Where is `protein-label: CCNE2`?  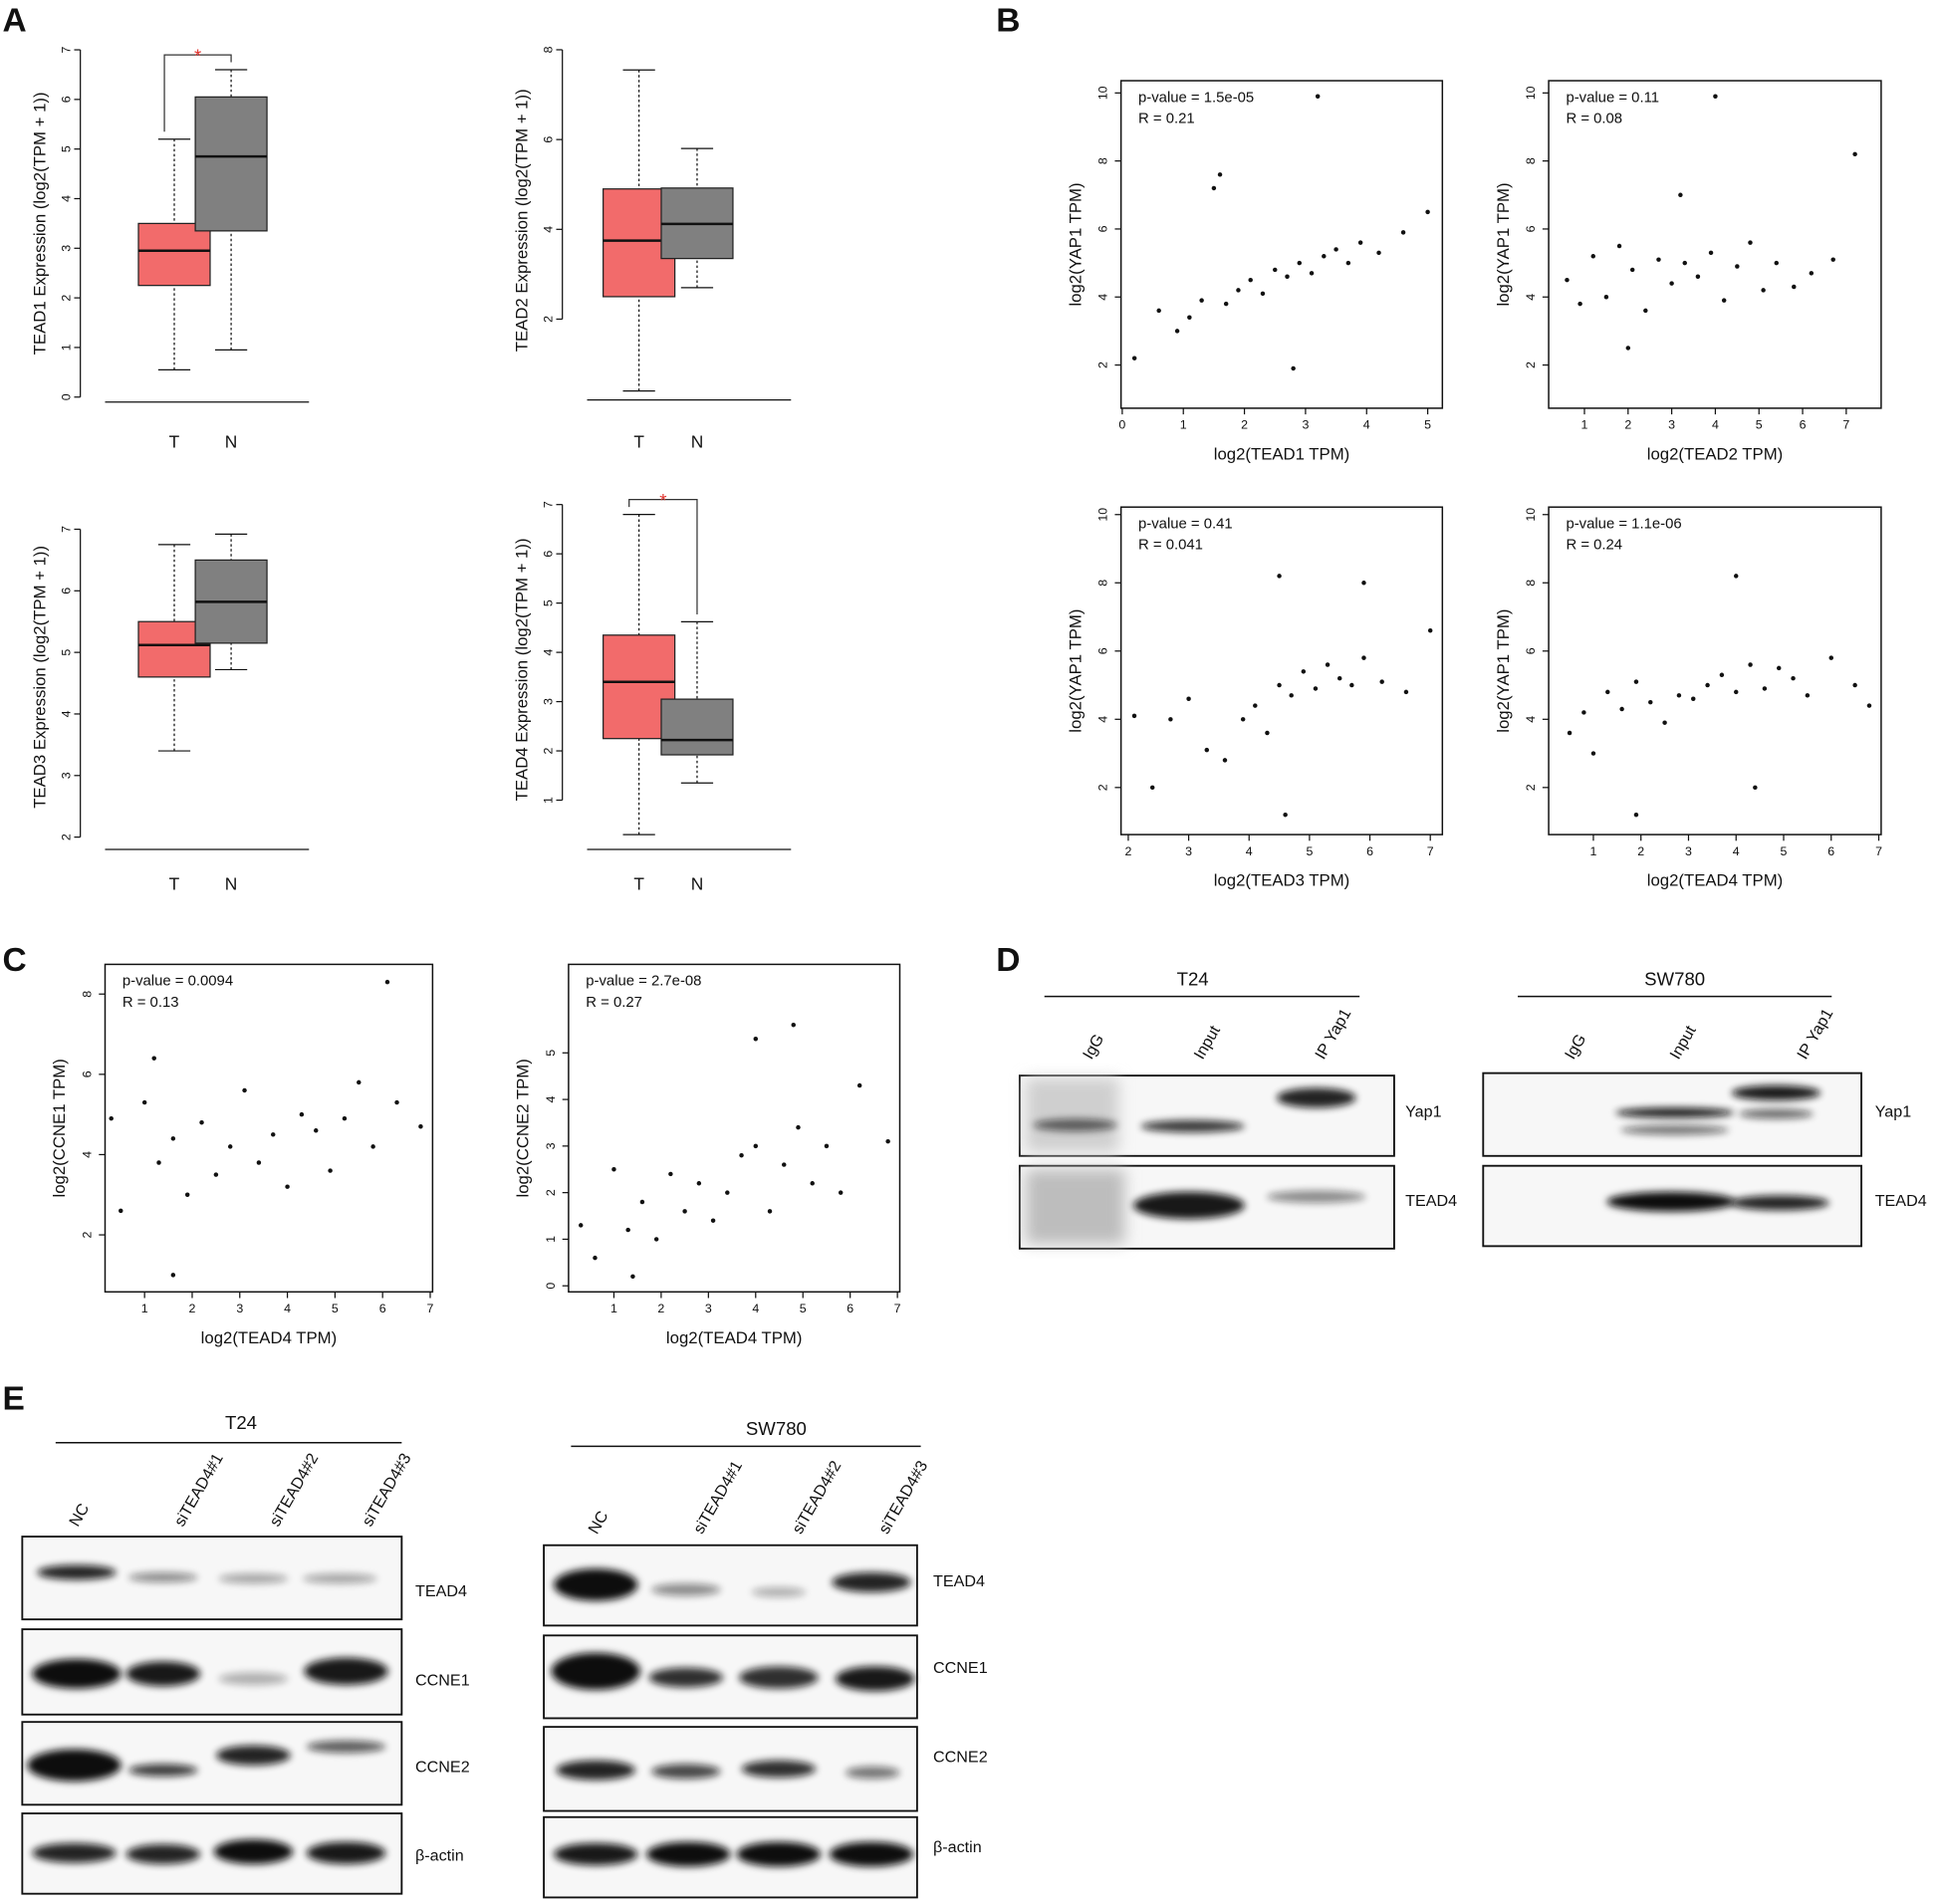 protein-label: CCNE2 is located at coordinates (442, 1767).